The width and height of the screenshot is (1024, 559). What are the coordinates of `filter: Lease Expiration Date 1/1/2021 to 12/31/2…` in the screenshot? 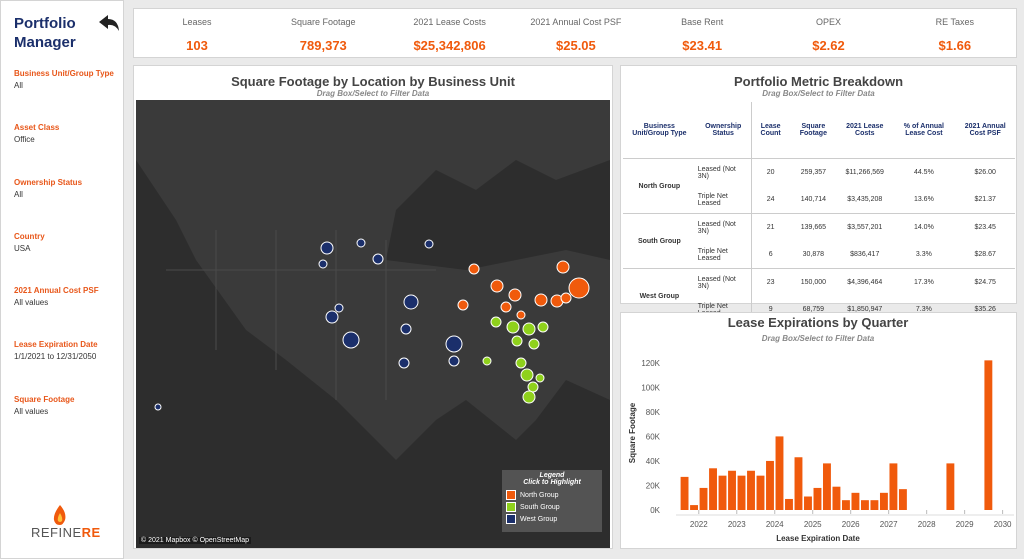 It's located at (68, 367).